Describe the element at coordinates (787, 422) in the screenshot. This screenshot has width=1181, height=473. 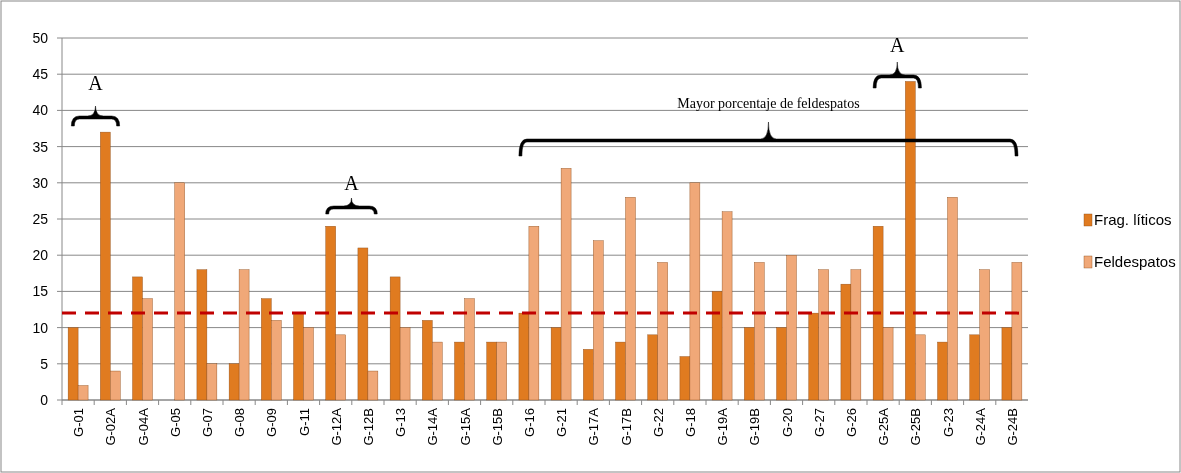
I see `x-tick-label: G-20` at that location.